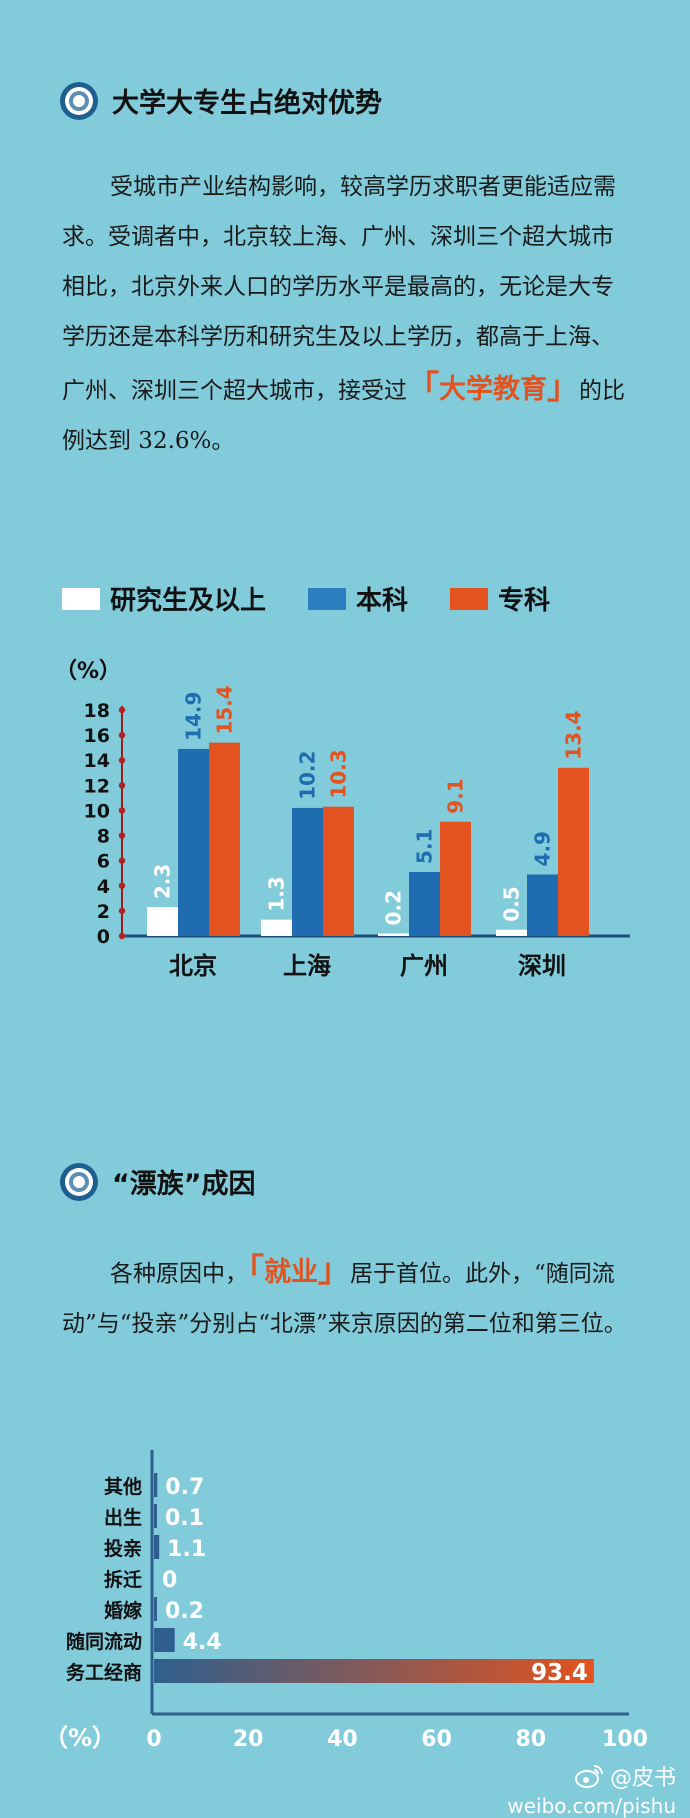  Describe the element at coordinates (184, 1487) in the screenshot. I see `data-label: 0.7` at that location.